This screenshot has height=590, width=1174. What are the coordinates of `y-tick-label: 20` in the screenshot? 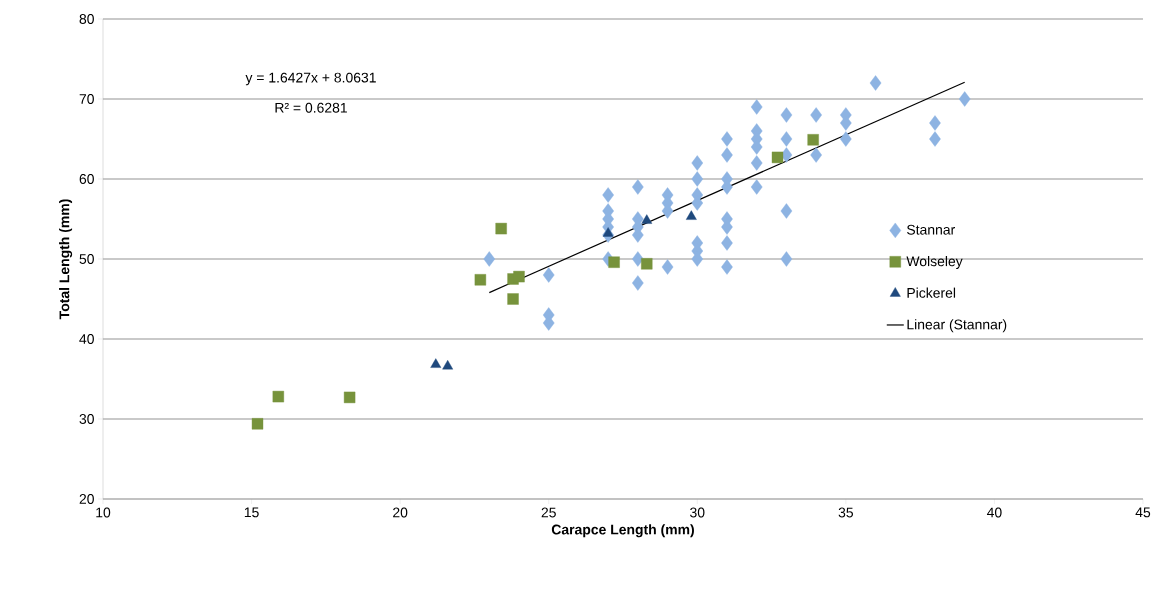 It's located at (86, 499).